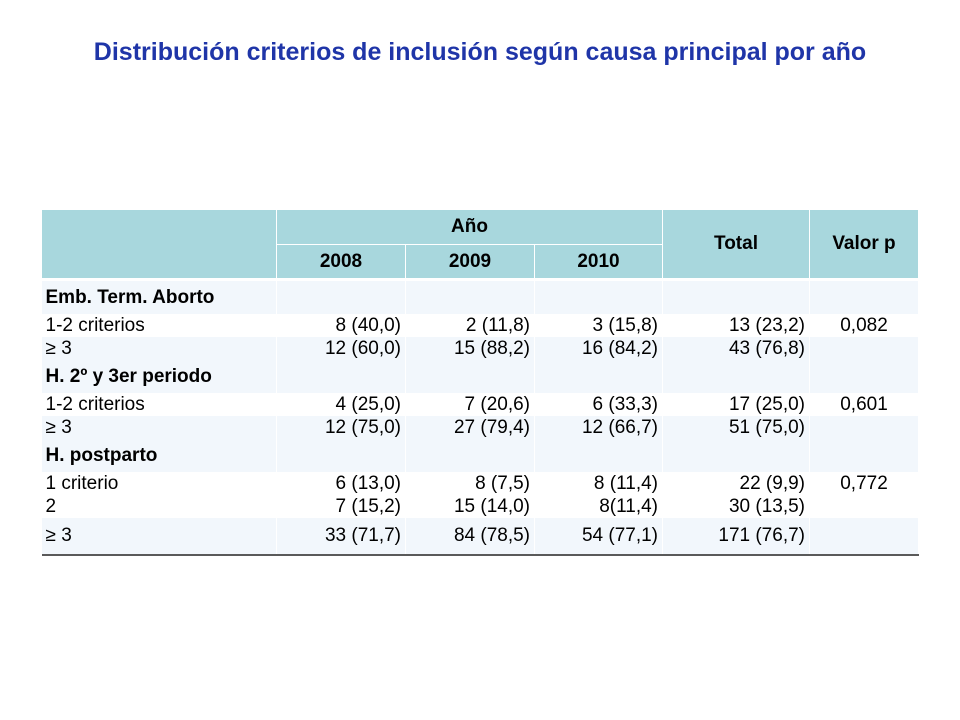 This screenshot has height=720, width=960. I want to click on section-label: H. postparto, so click(159, 455).